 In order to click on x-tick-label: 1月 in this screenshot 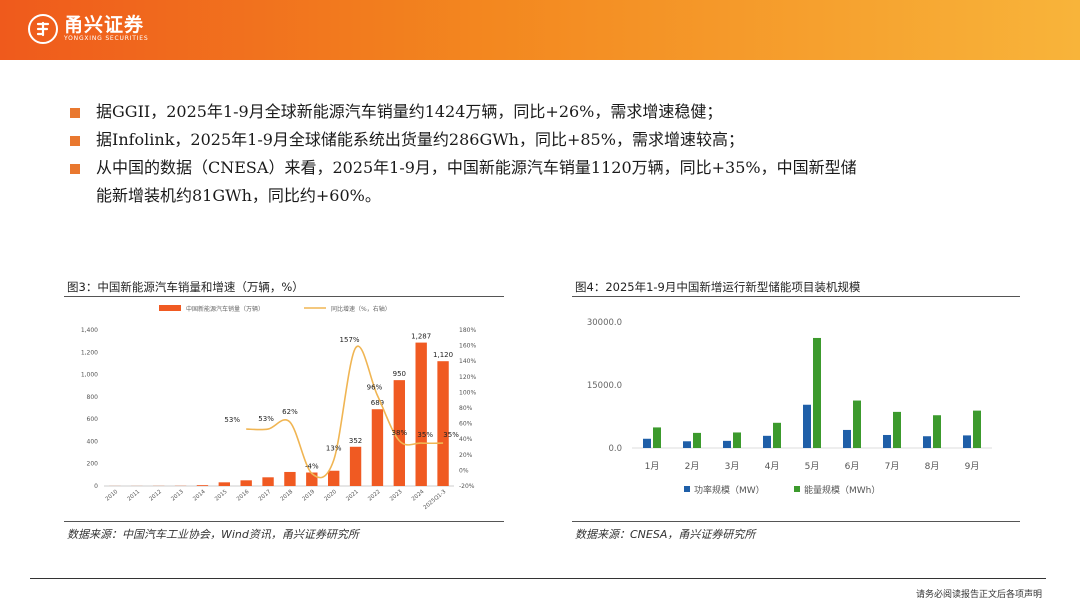, I will do `click(652, 466)`.